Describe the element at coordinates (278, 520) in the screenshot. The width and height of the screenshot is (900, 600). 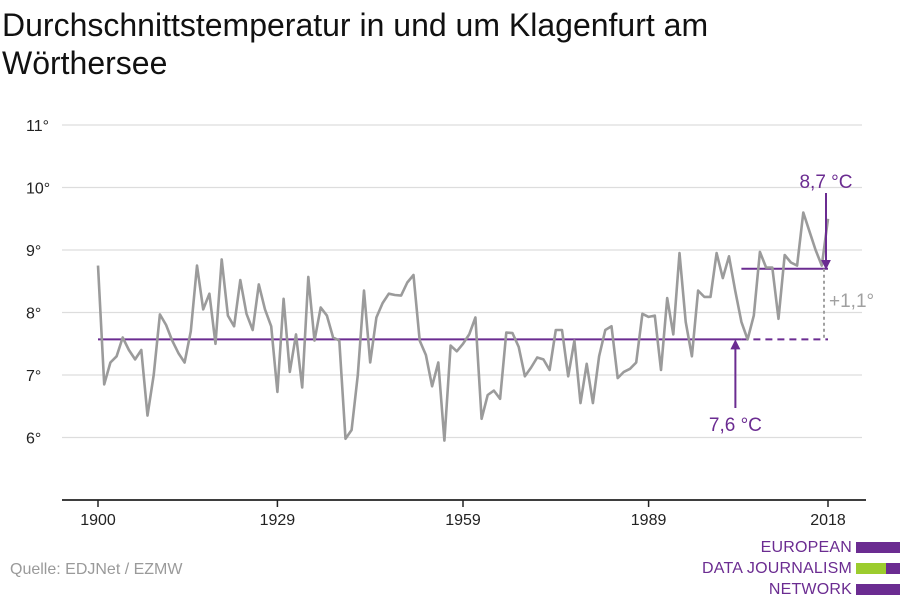
I see `x-tick-label: 1929` at that location.